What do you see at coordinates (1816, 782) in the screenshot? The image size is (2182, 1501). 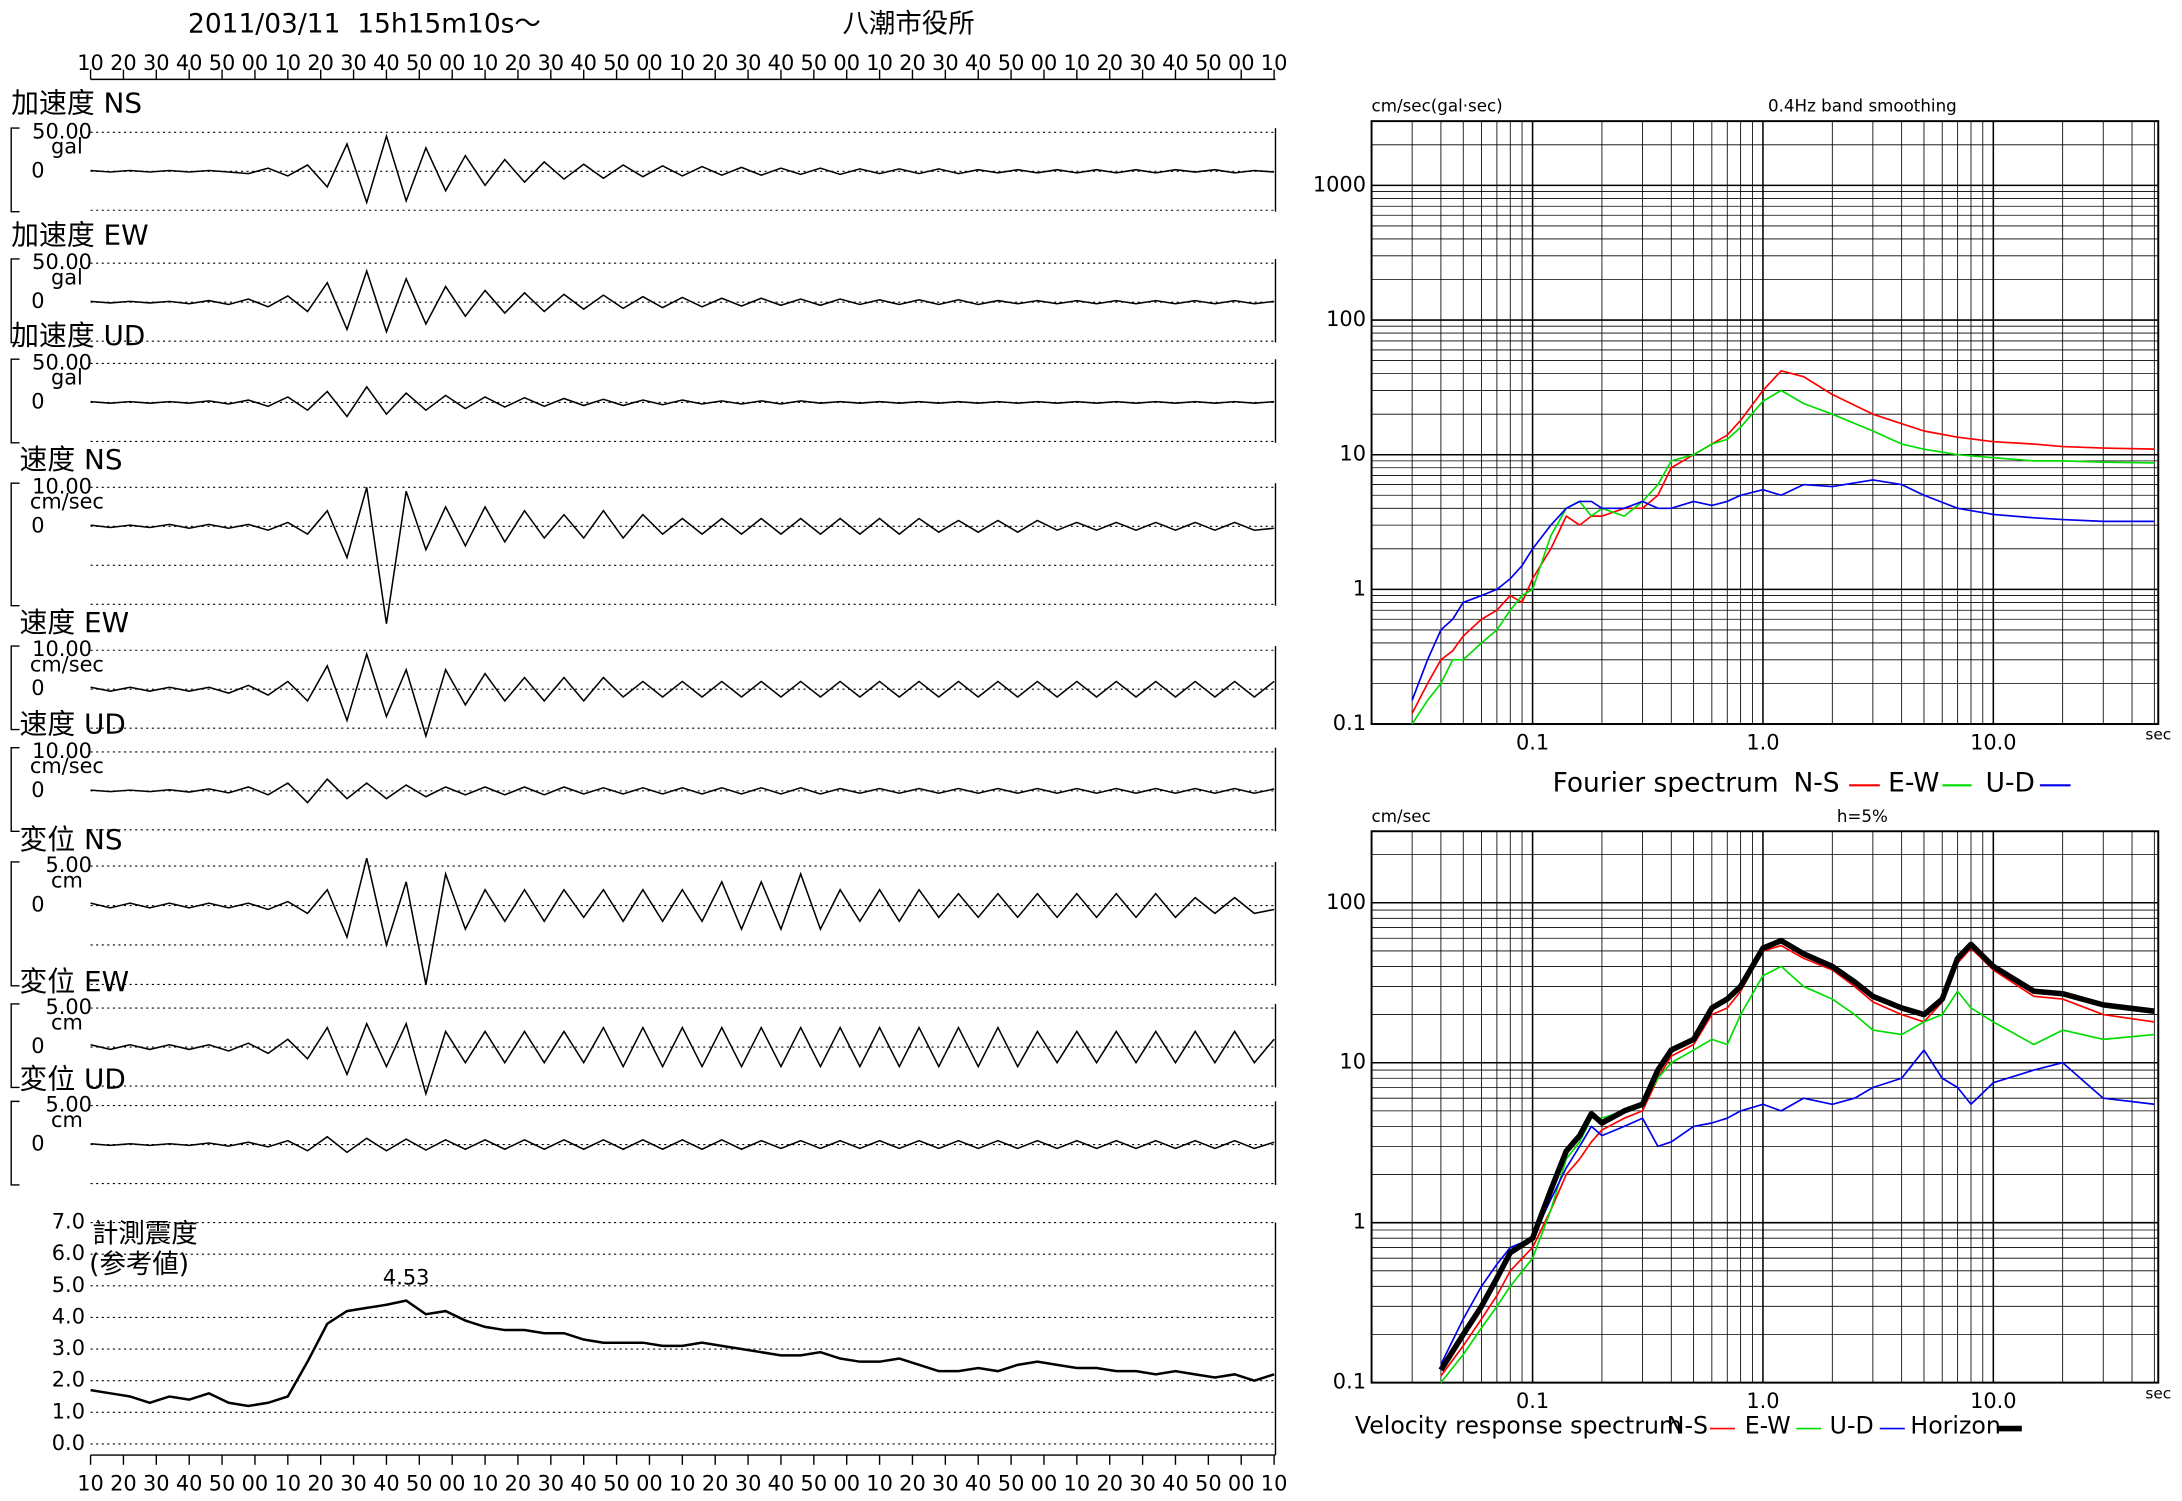 I see `legend-label: N-S` at bounding box center [1816, 782].